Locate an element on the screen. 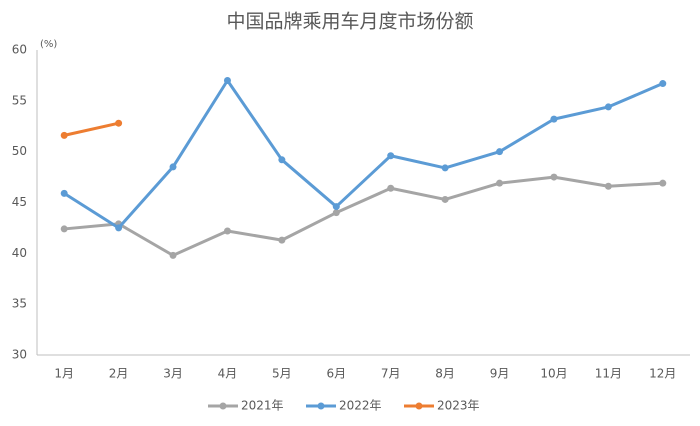 Image resolution: width=700 pixels, height=426 pixels. y-tick-label: 55 is located at coordinates (19, 100).